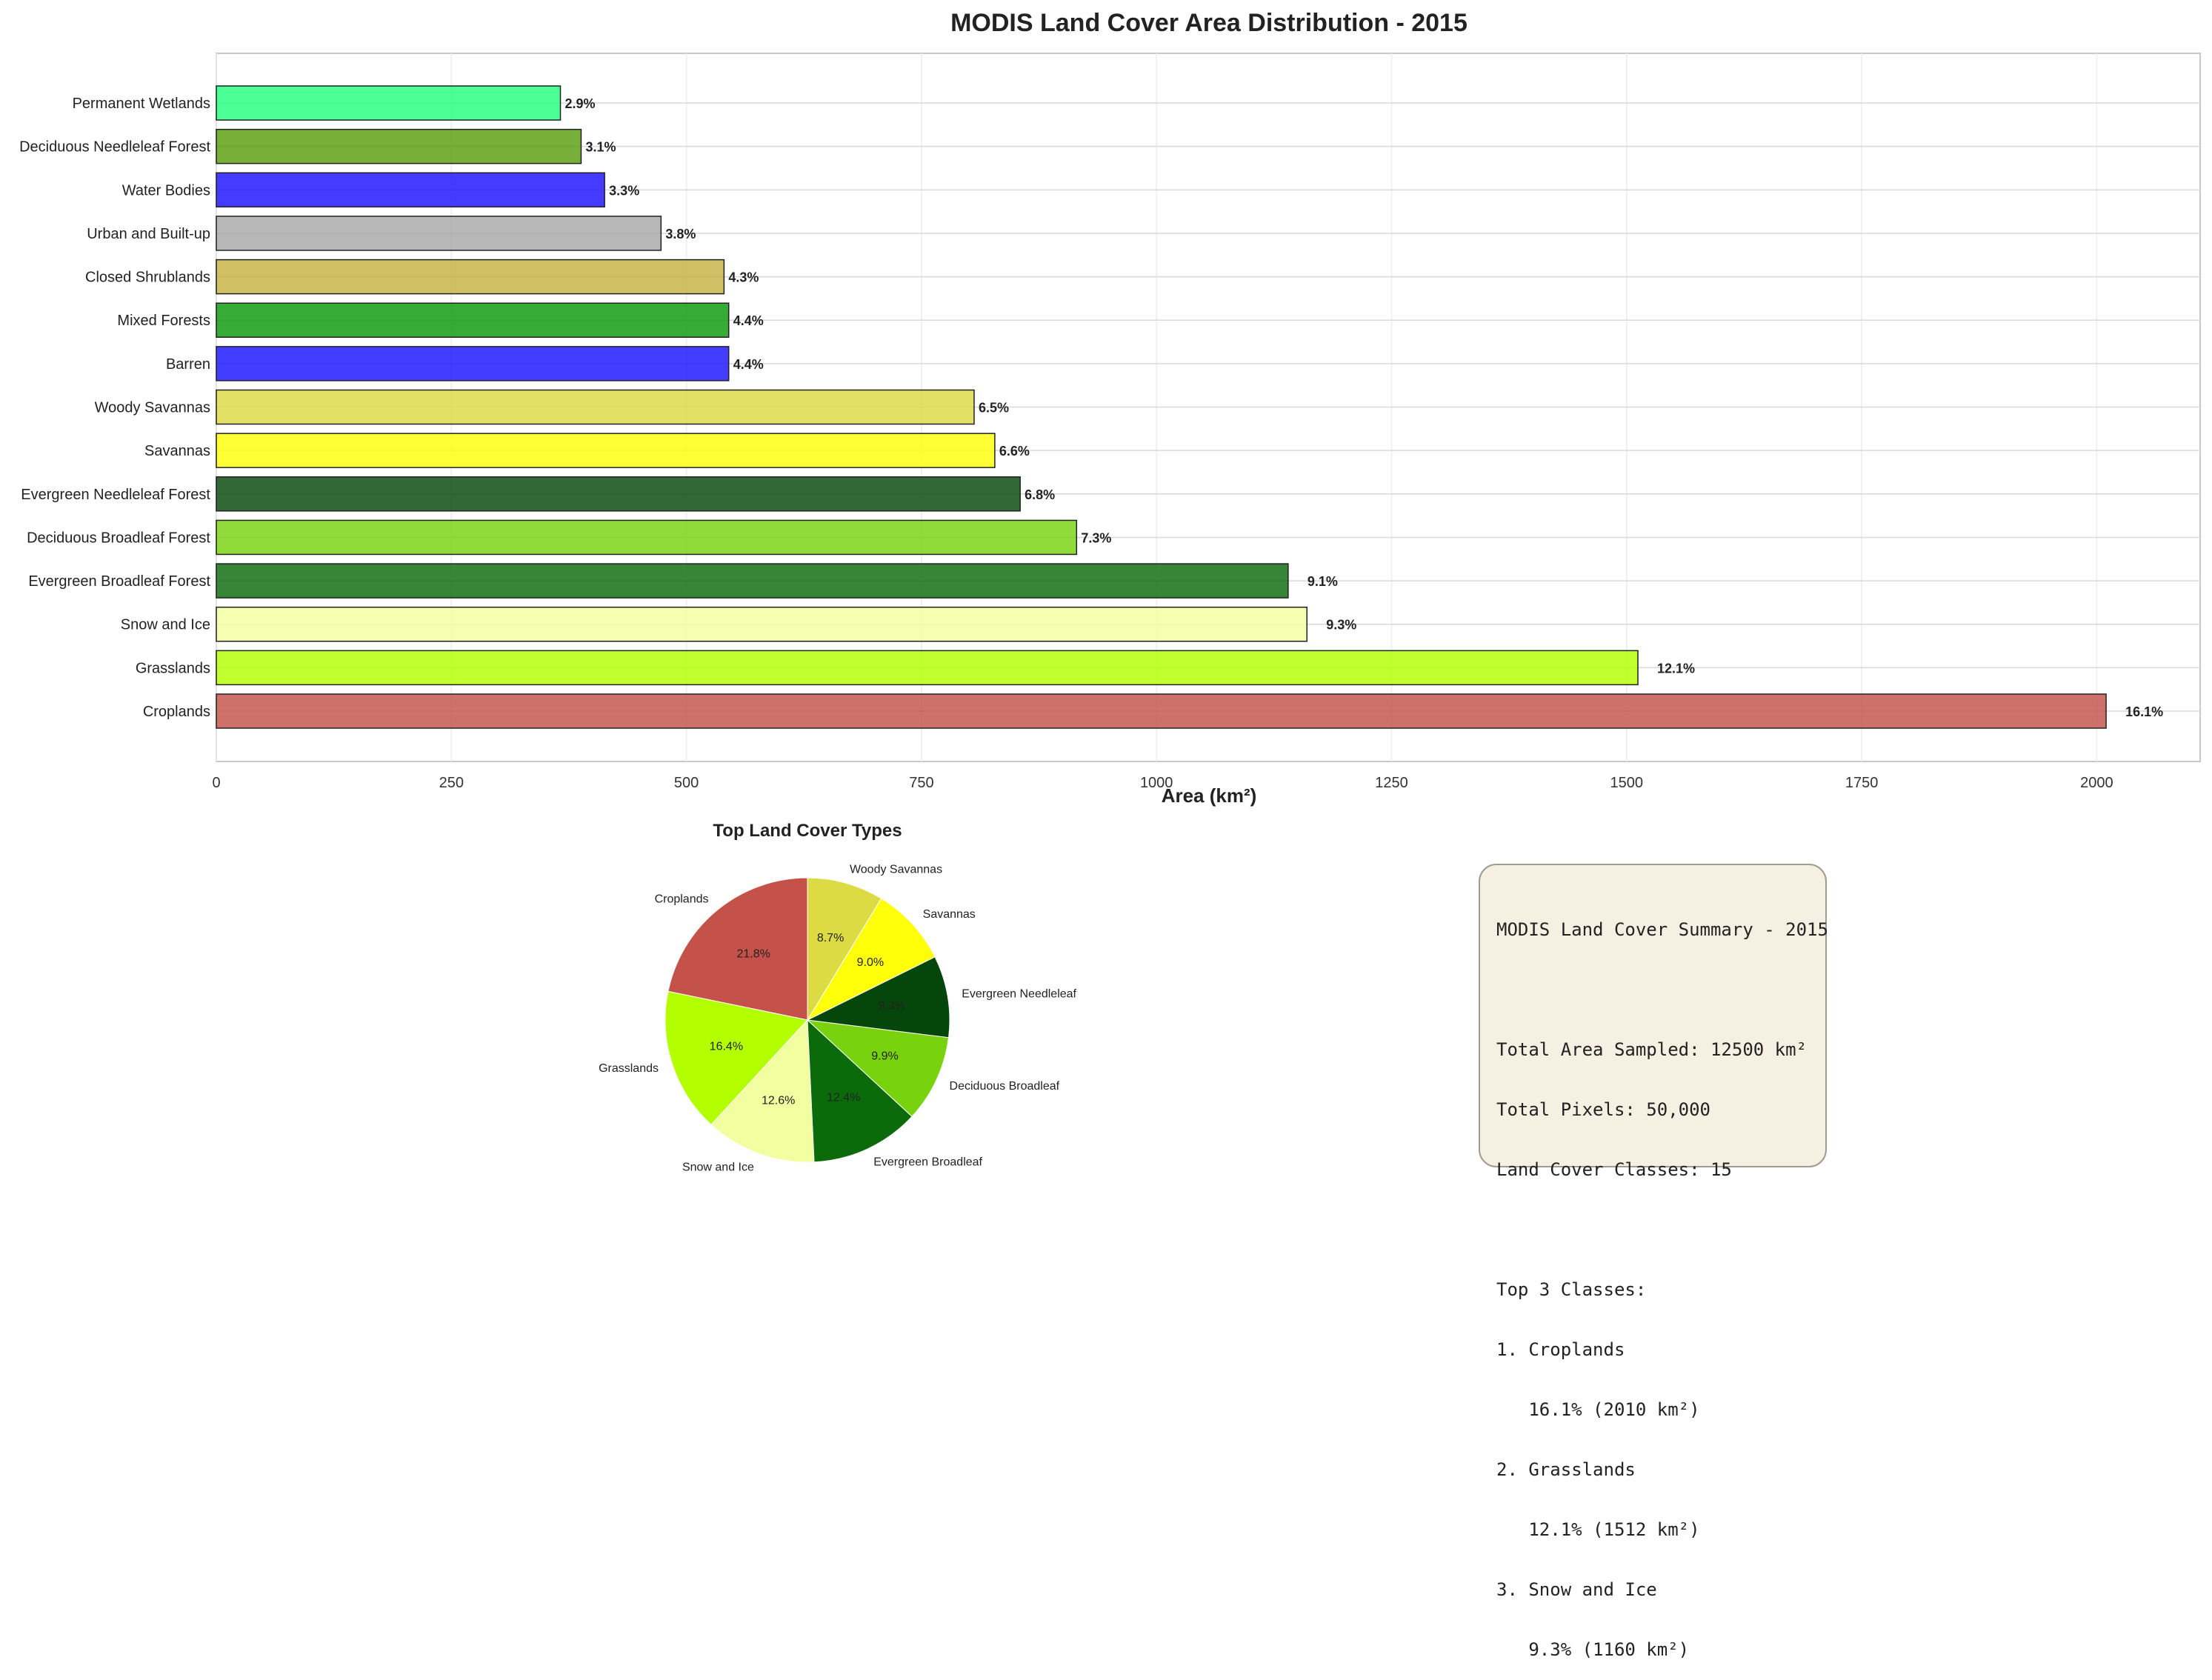 This screenshot has width=2212, height=1680. I want to click on bar-ytick-label: Mixed Forests, so click(163, 321).